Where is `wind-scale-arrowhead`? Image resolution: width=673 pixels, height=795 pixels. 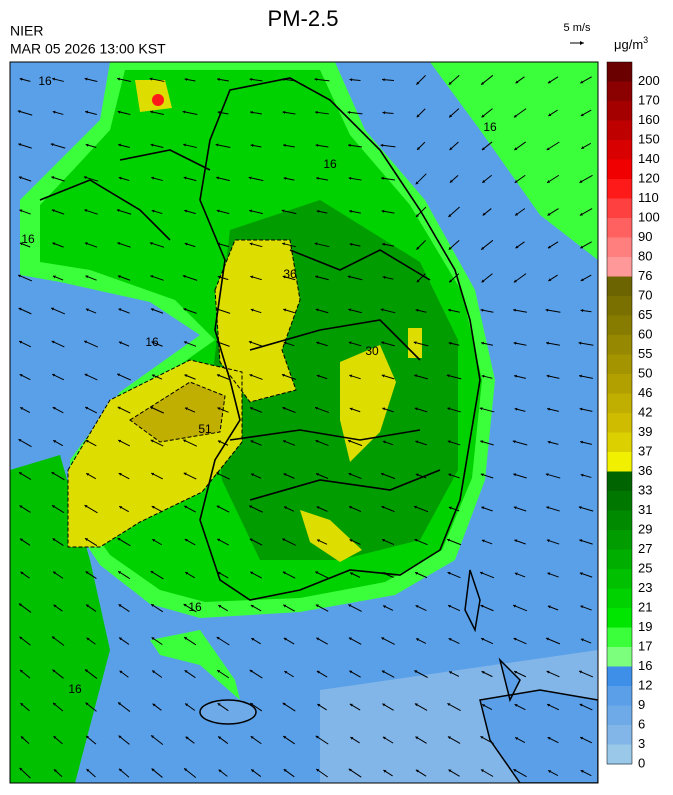 wind-scale-arrowhead is located at coordinates (582, 43).